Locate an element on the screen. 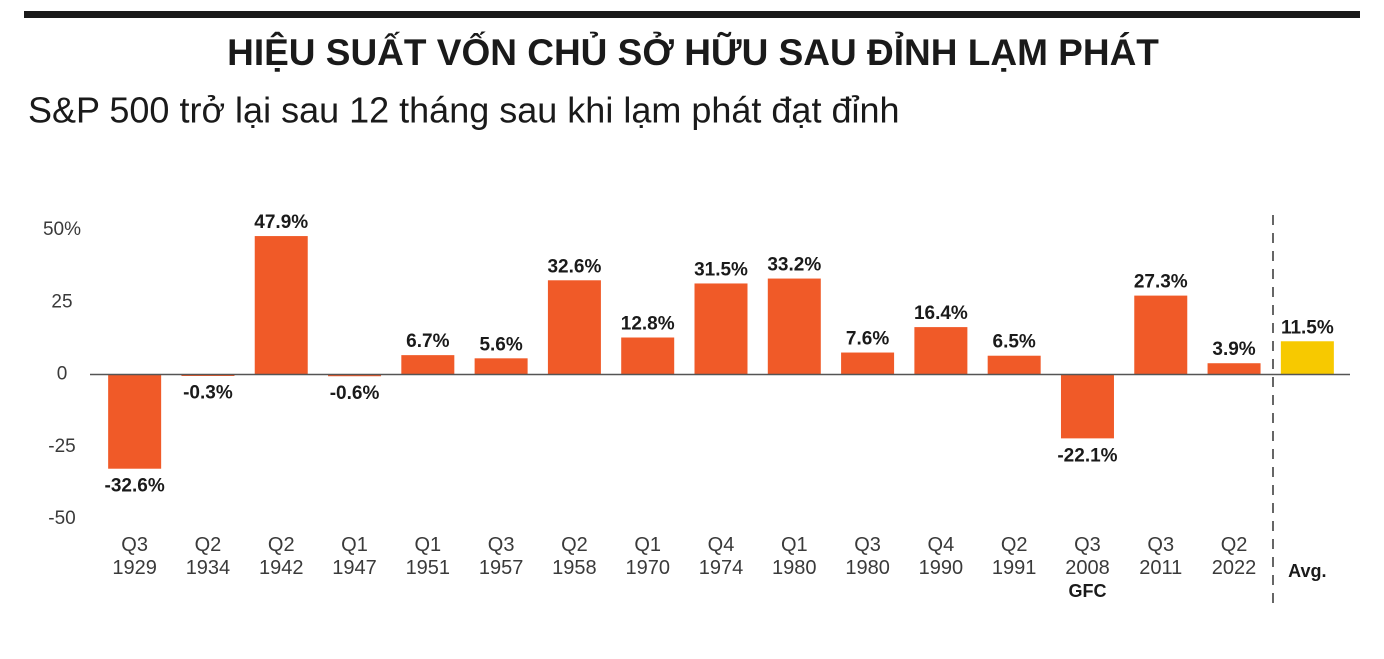  value-label: 7.6% is located at coordinates (867, 339).